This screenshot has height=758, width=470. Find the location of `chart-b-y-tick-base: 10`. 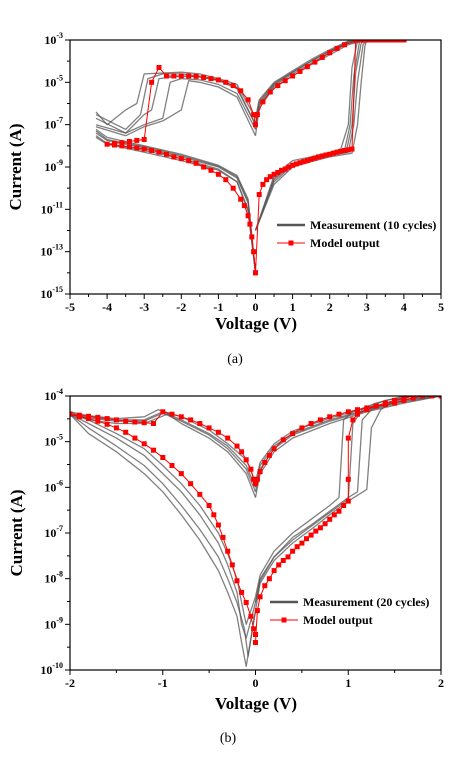

chart-b-y-tick-base: 10 is located at coordinates (46, 670).